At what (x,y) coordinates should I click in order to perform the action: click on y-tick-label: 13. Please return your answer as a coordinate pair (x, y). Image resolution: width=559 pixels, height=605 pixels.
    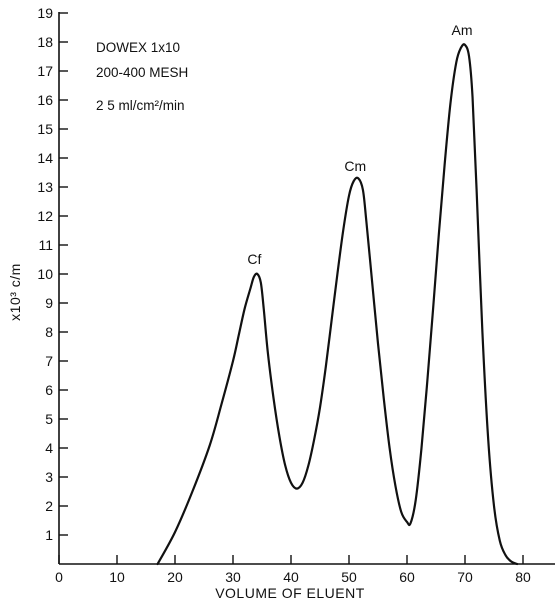
    Looking at the image, I should click on (45, 187).